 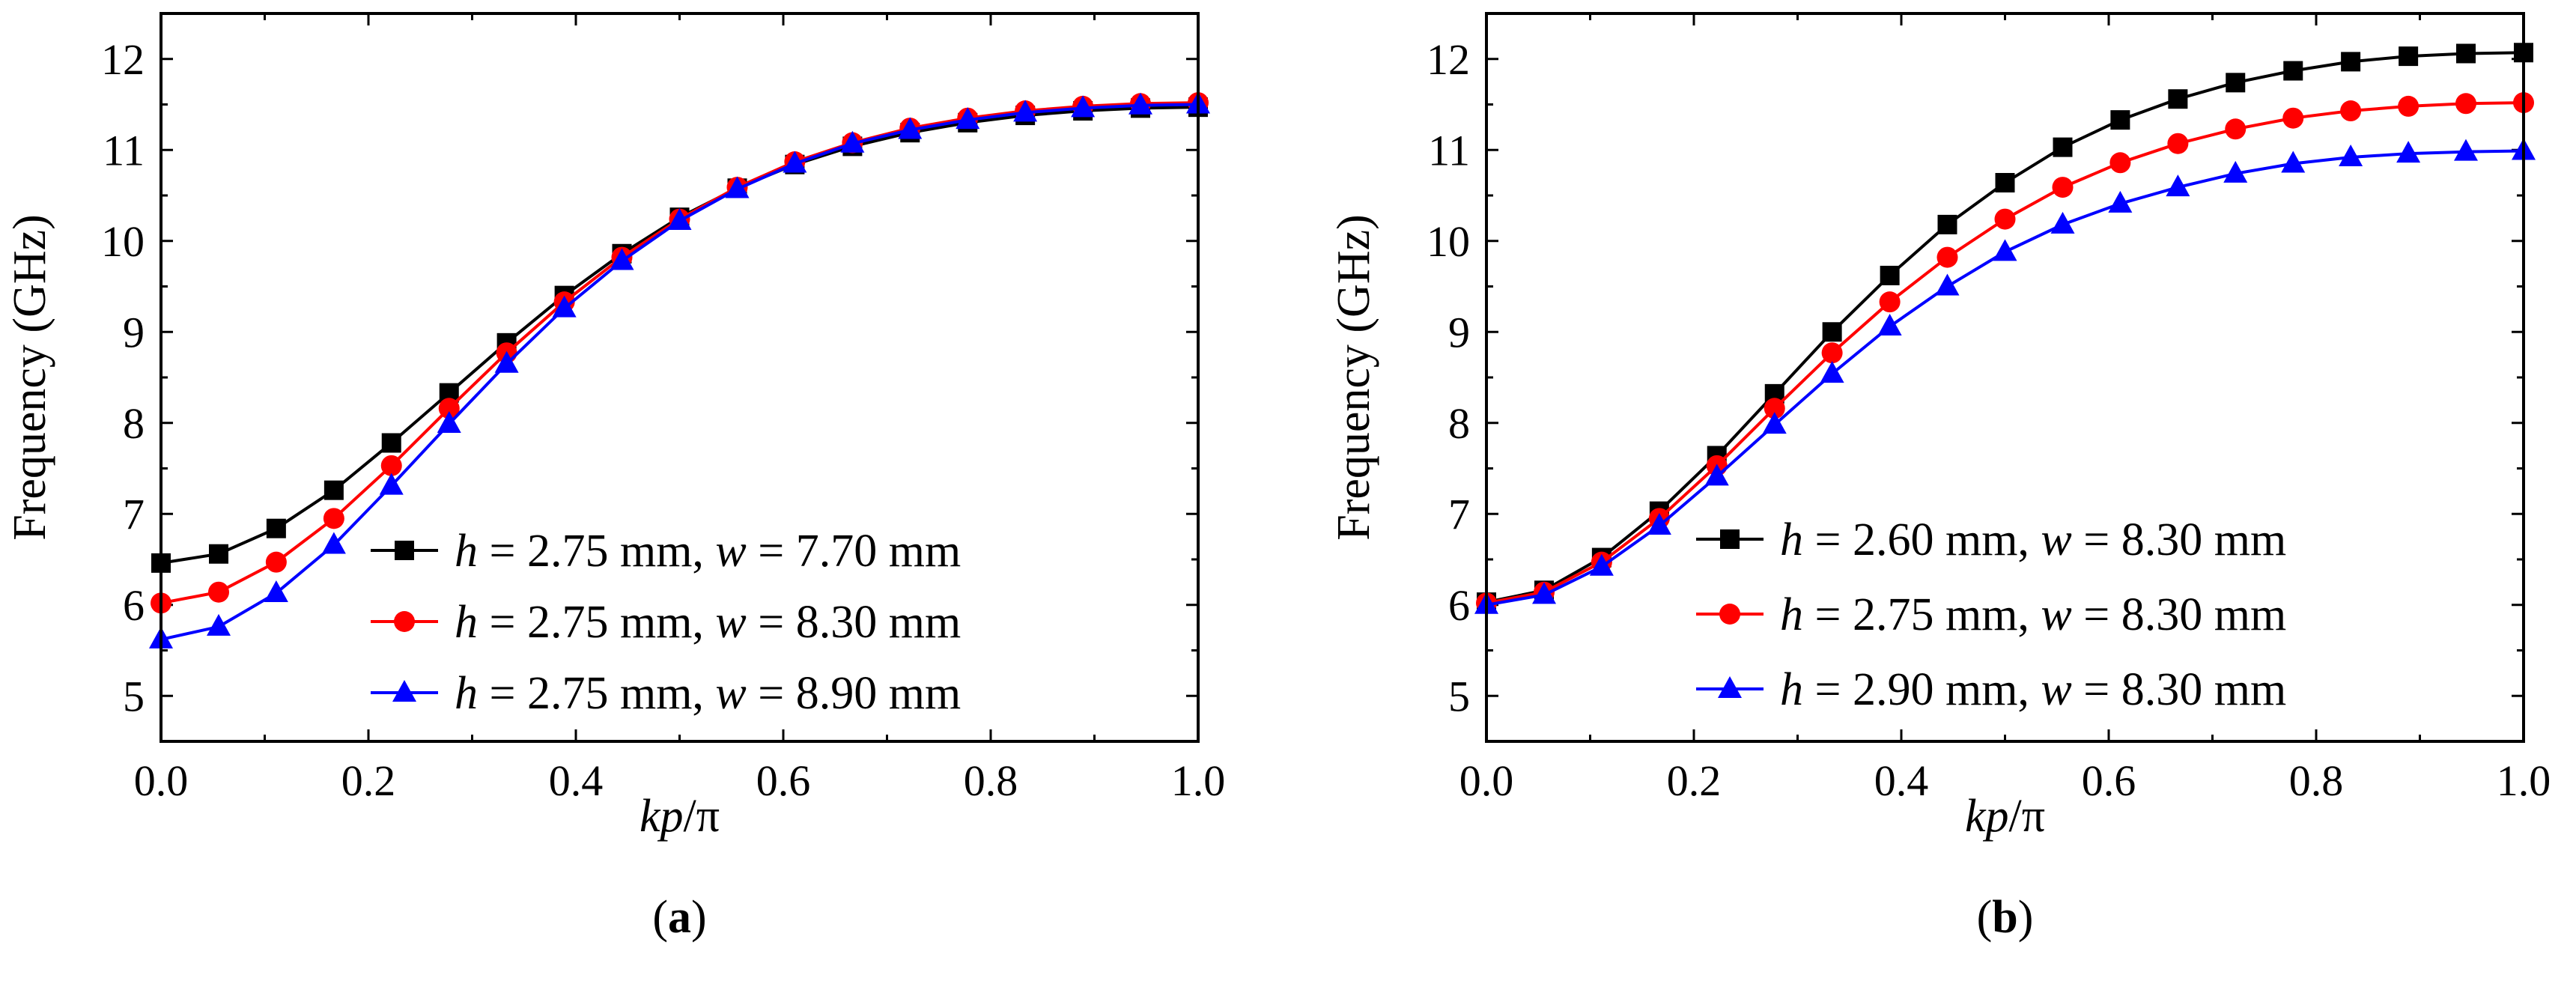 I want to click on y-tick-label: 8, so click(x=134, y=423).